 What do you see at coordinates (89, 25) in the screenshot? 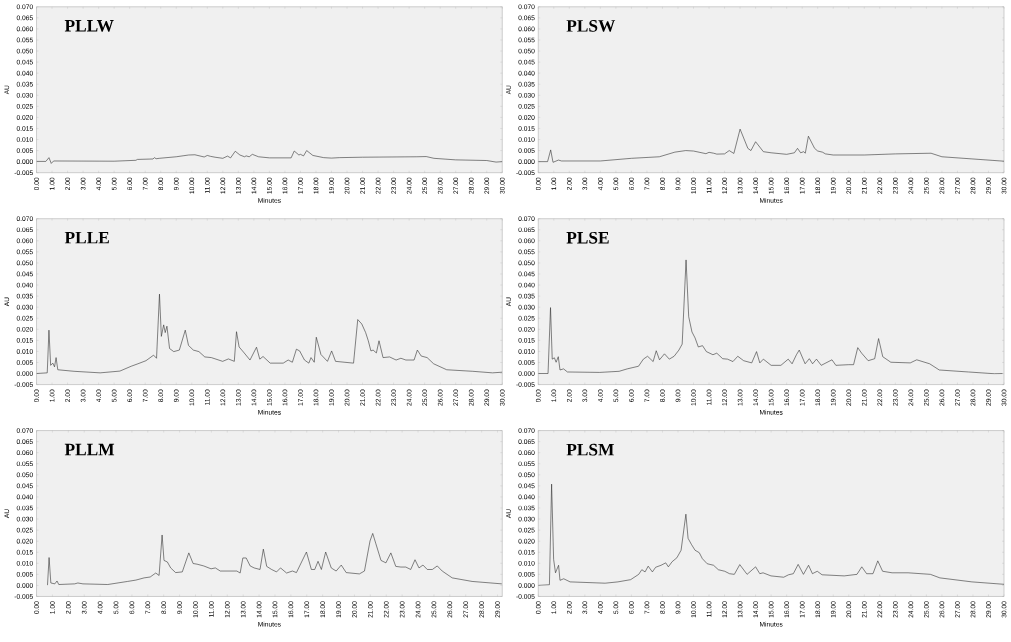
I see `text: PLLW` at bounding box center [89, 25].